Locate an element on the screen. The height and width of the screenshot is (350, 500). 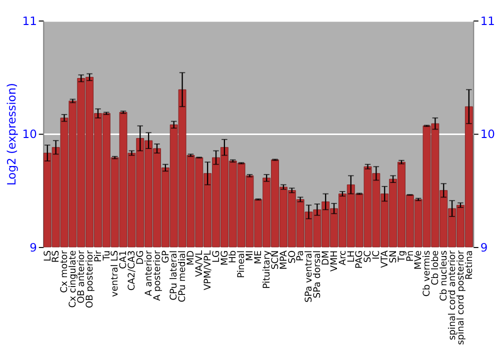
y-tick-label: 11 is located at coordinates (29, 21).